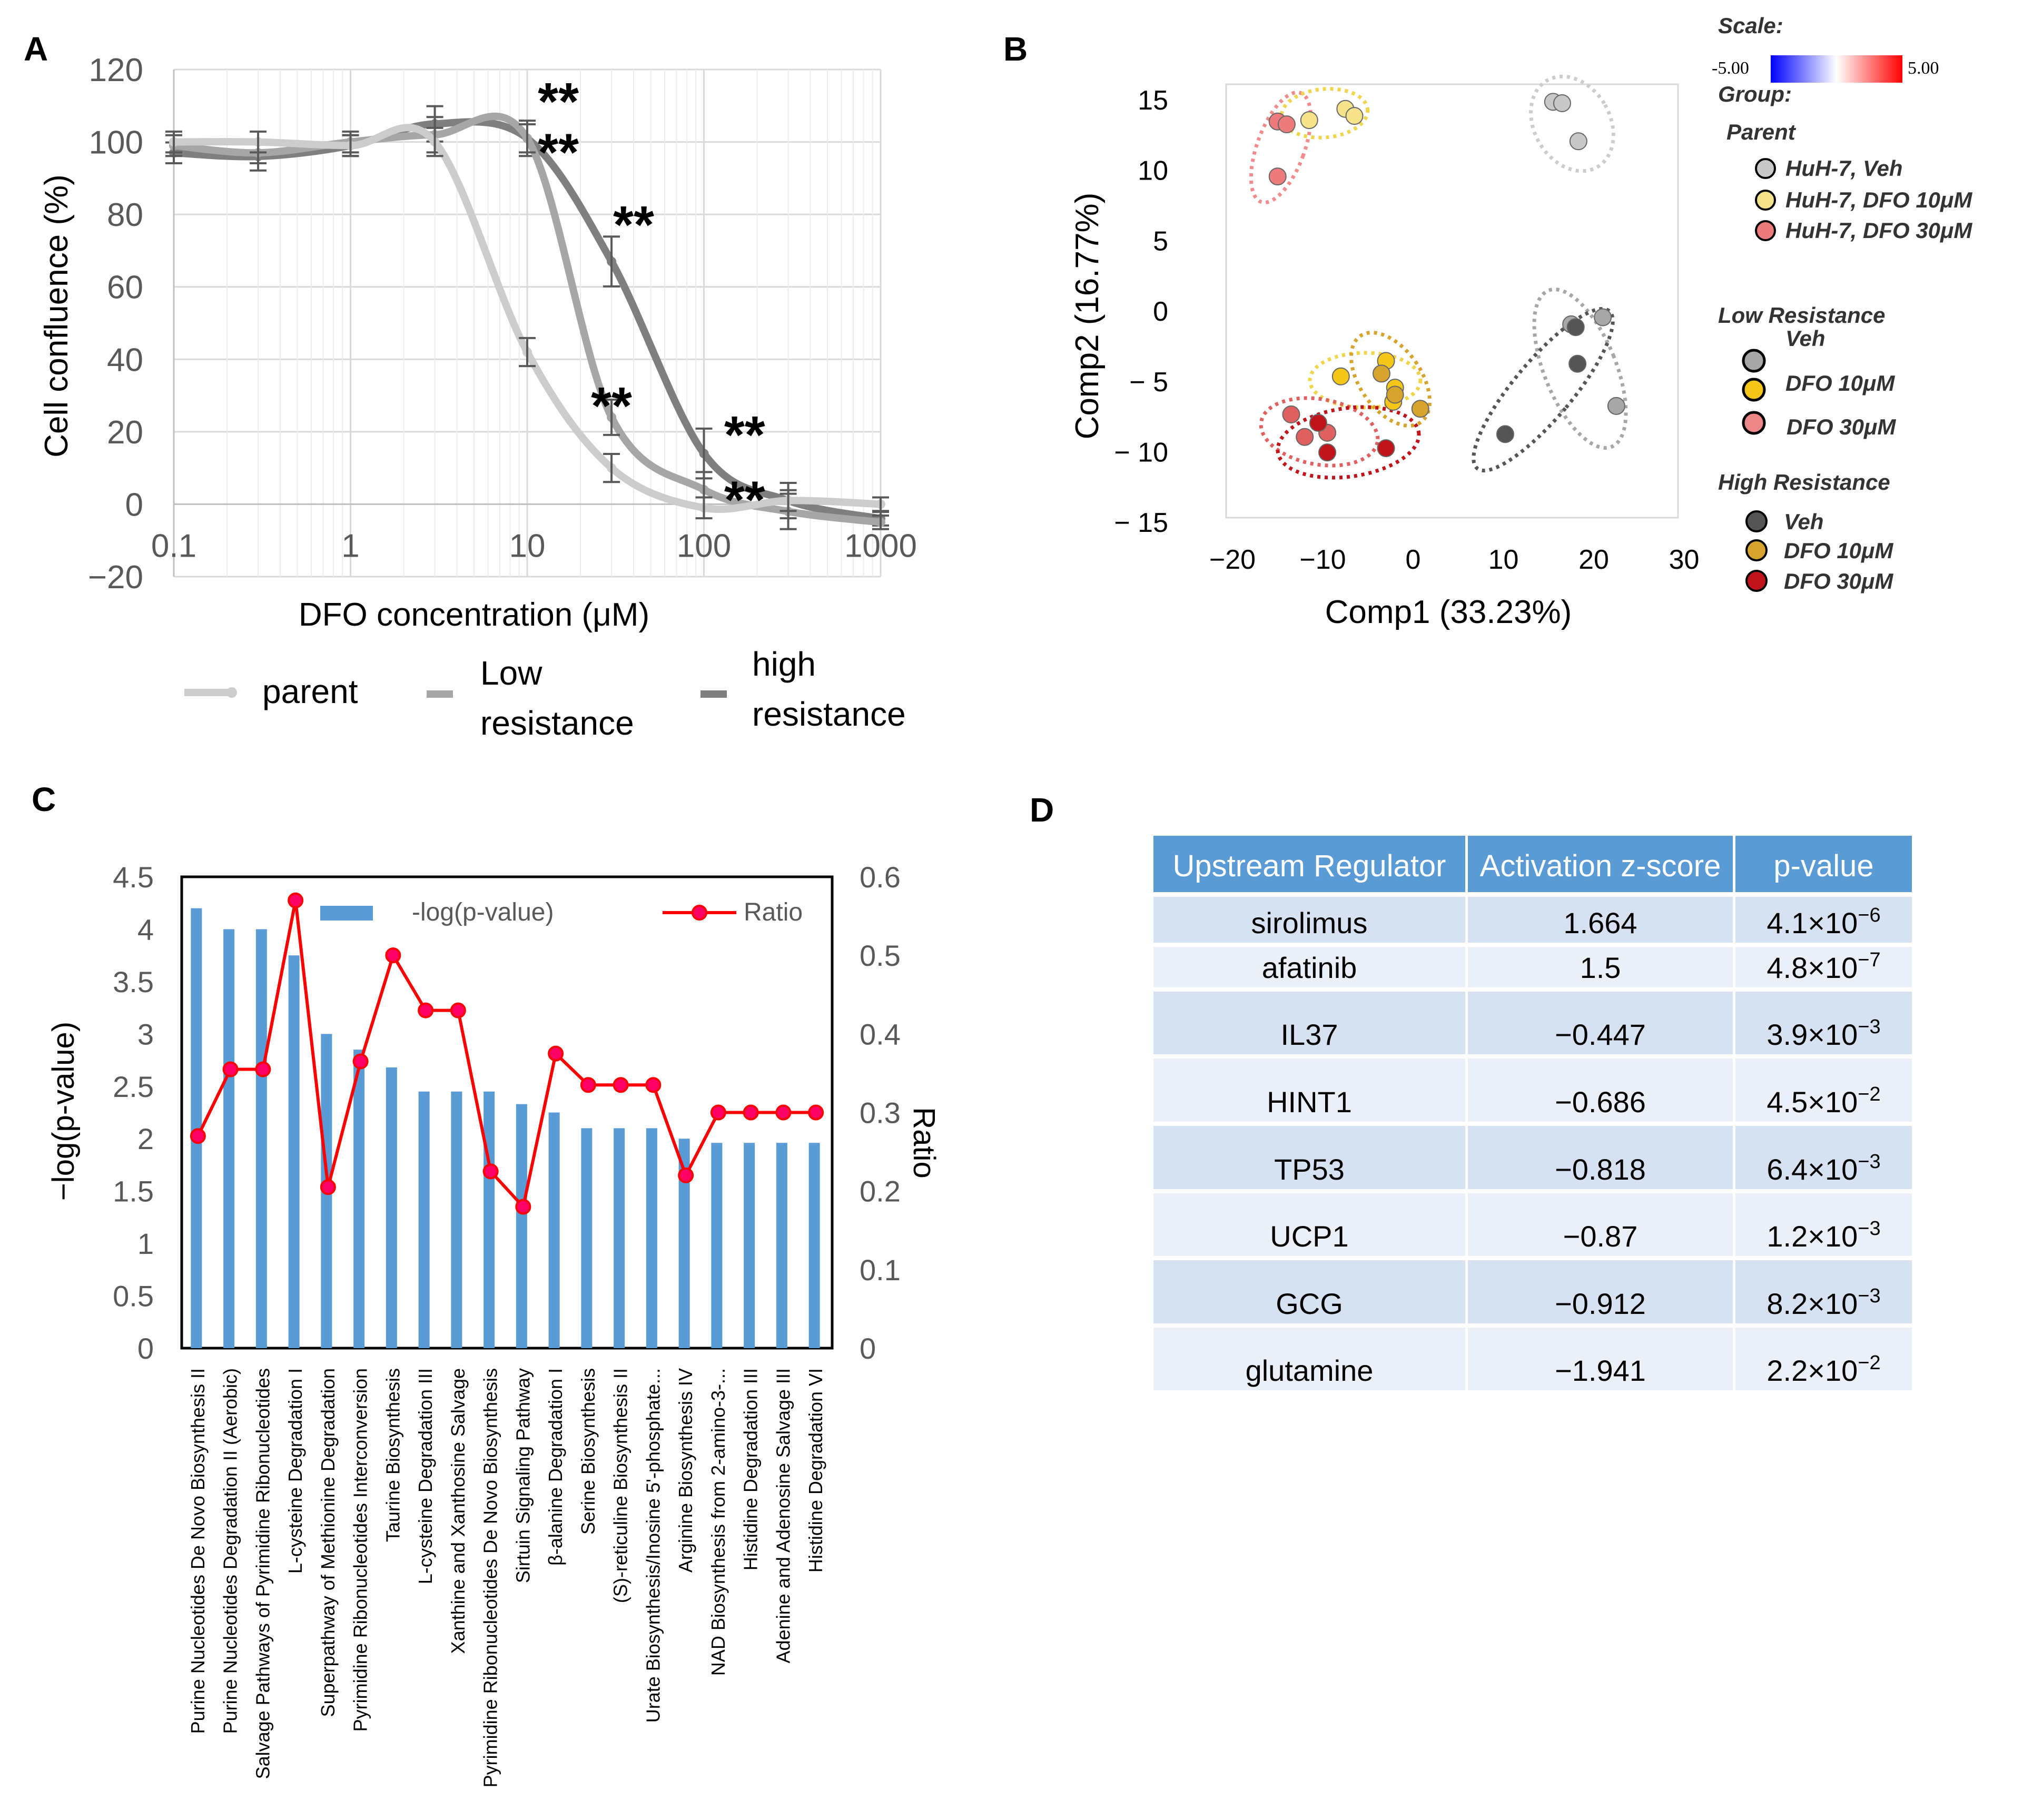  I want to click on c-y2tick-label: 0.6, so click(880, 877).